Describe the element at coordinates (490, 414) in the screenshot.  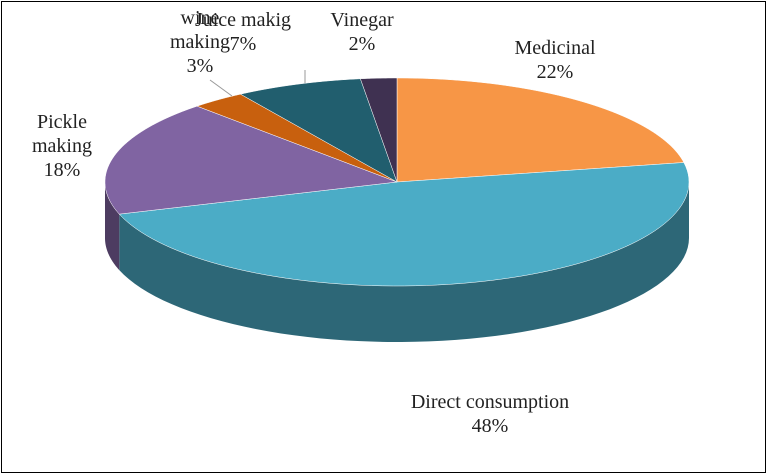
I see `data-label: Direct consumption 48%` at that location.